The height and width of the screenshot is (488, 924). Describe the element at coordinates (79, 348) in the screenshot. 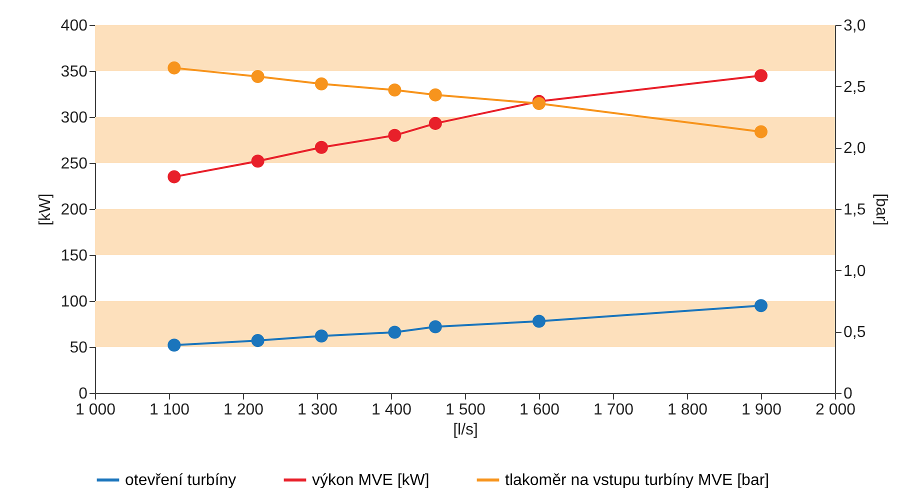

I see `y-tick-label: 50` at that location.